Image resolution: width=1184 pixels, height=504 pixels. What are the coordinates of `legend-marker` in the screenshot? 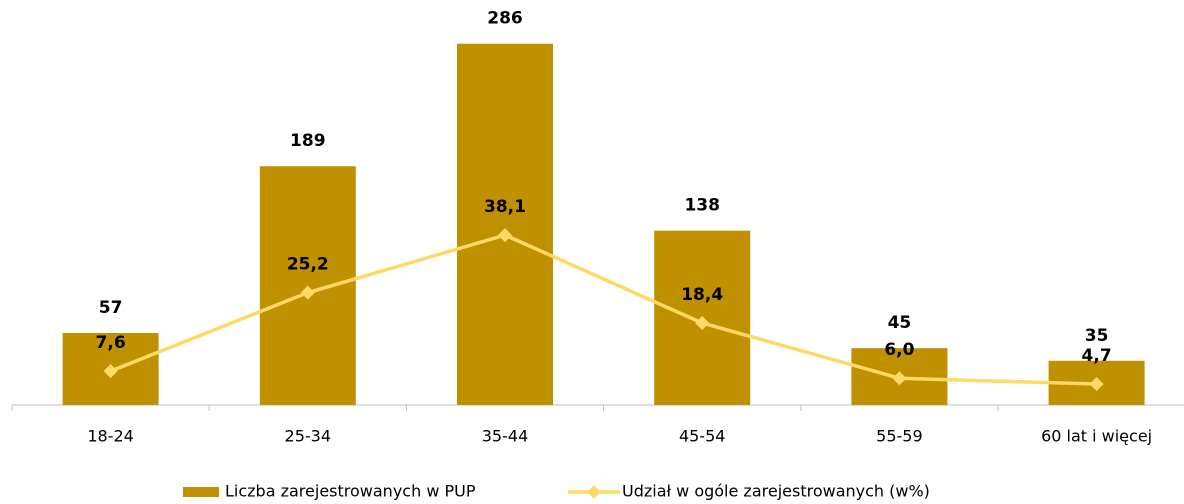 It's located at (594, 492).